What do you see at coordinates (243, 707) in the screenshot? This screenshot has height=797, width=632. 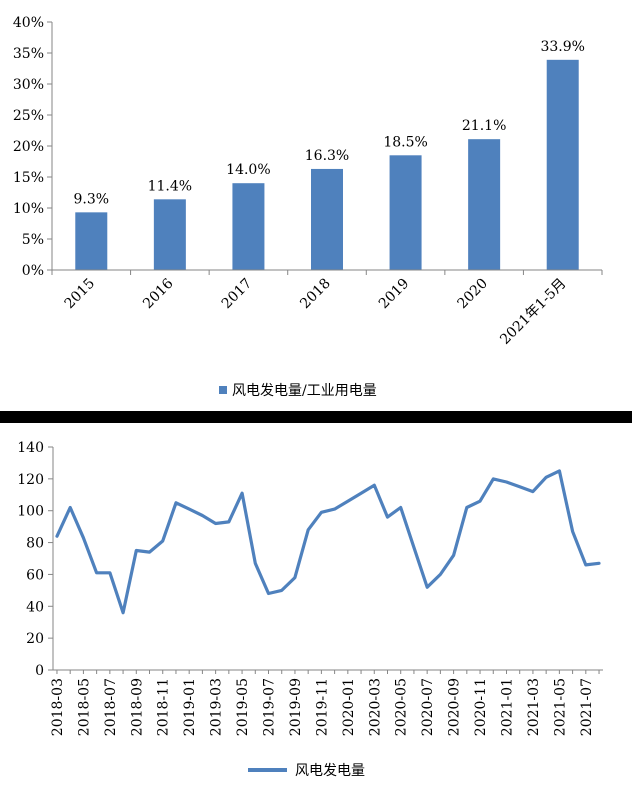 I see `line-x-tick-label: 2019-05` at bounding box center [243, 707].